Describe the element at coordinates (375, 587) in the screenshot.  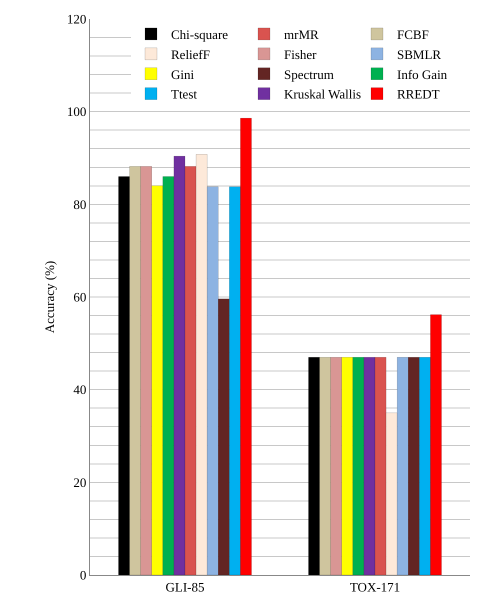
I see `x-tick-label: TOX-171` at that location.